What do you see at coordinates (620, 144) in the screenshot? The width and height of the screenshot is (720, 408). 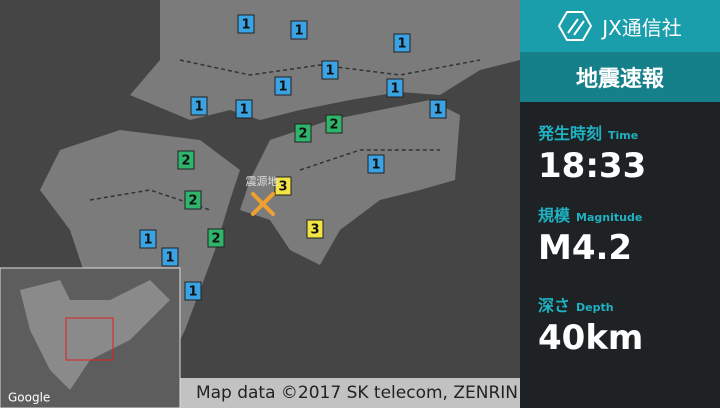 I see `time-block: 発生時刻 Time 18:33` at bounding box center [620, 144].